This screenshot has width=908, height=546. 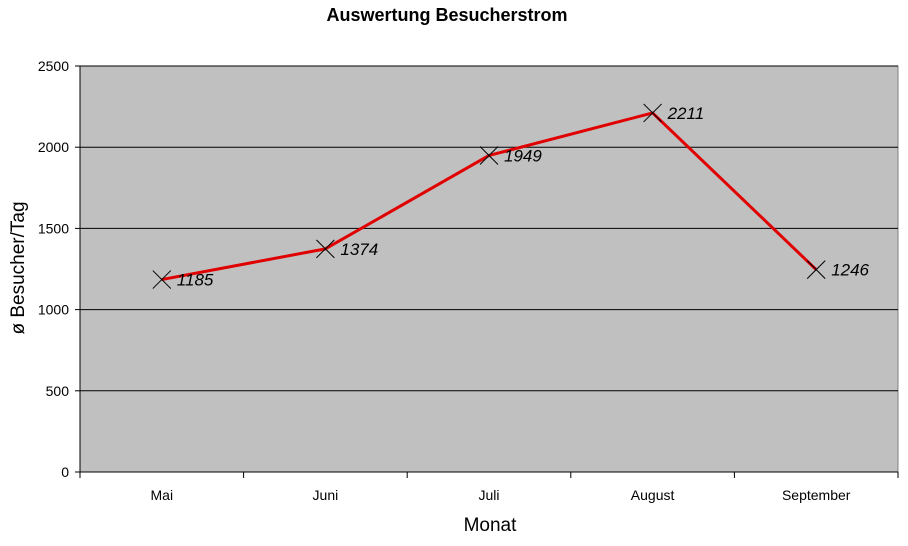 I want to click on y-tick-label: 1500, so click(x=53, y=228).